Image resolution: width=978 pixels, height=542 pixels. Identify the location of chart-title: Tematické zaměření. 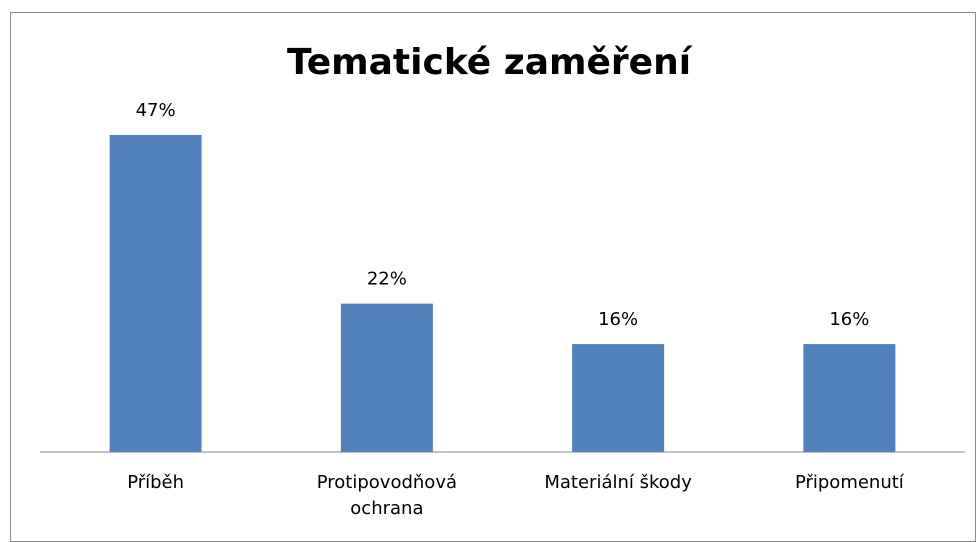
(490, 62).